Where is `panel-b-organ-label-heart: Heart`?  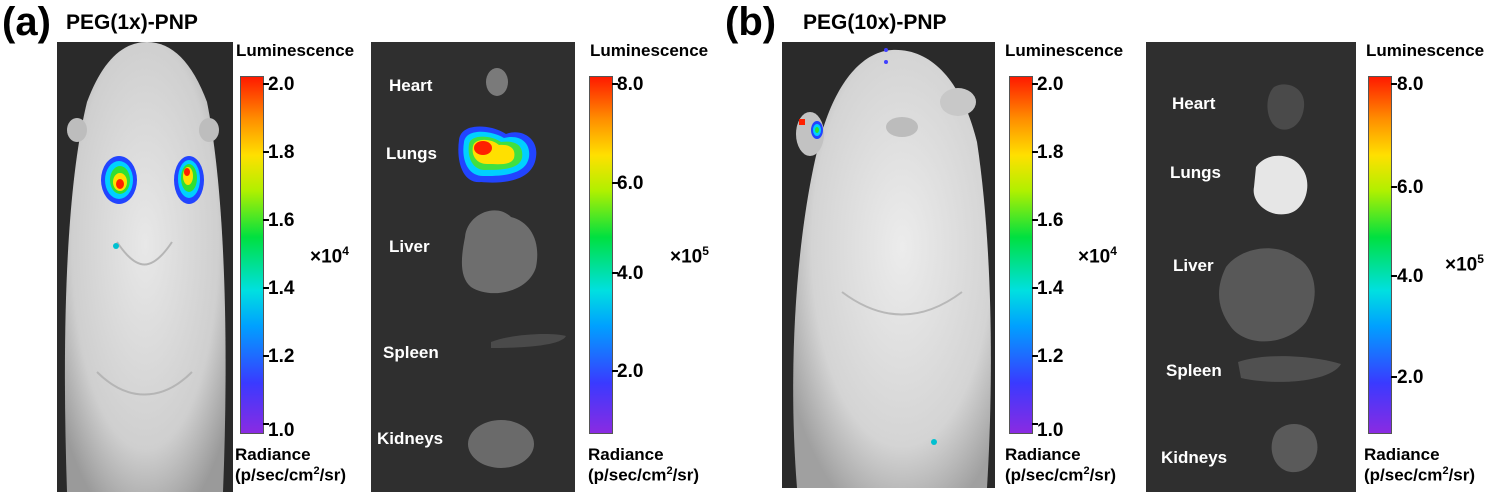
panel-b-organ-label-heart: Heart is located at coordinates (1194, 103).